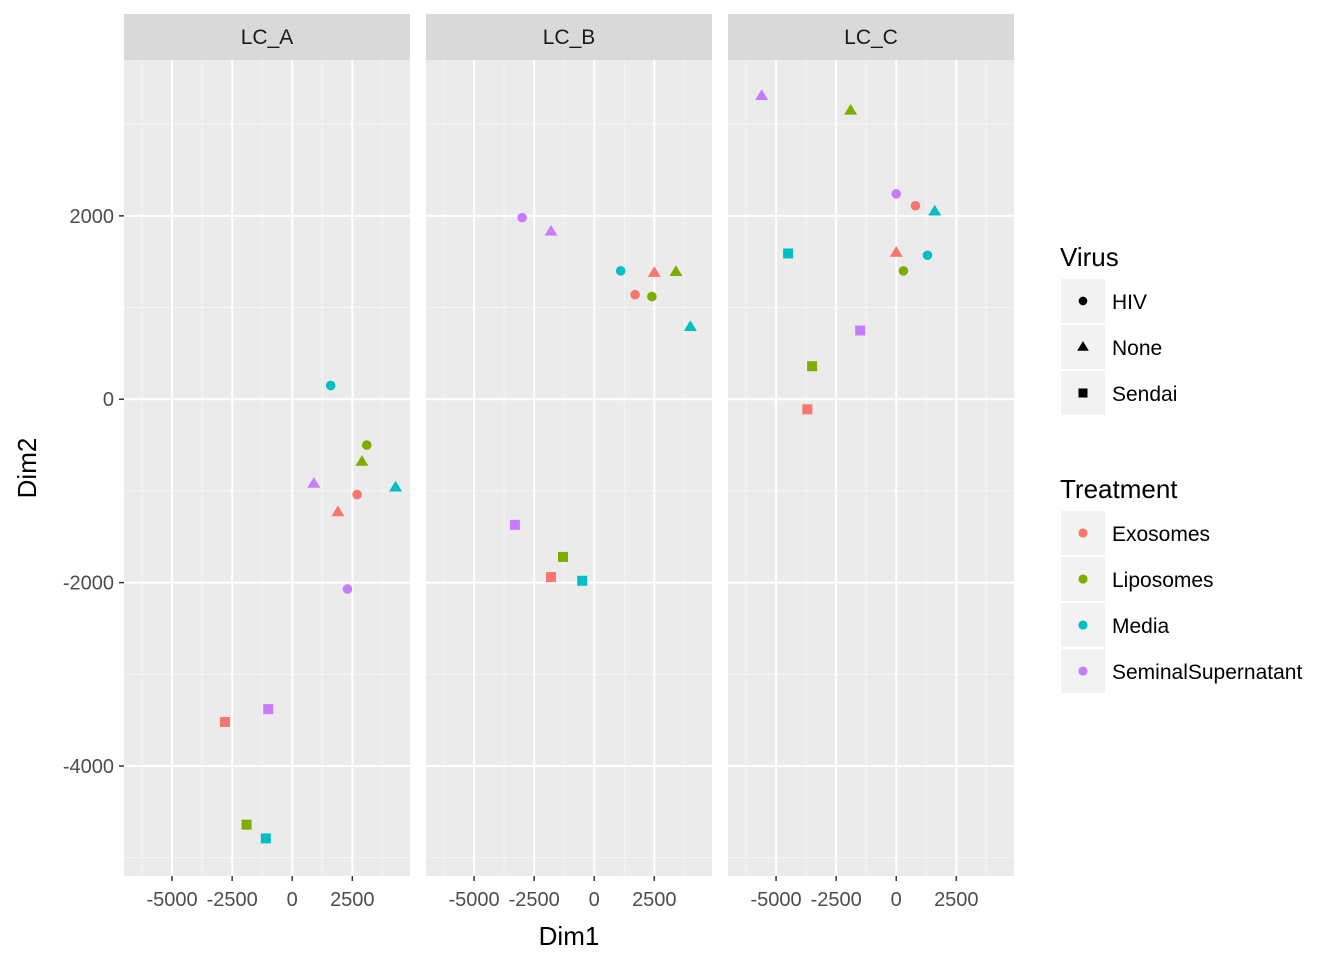  I want to click on legend-label-exosomes: Exosomes, so click(1161, 534).